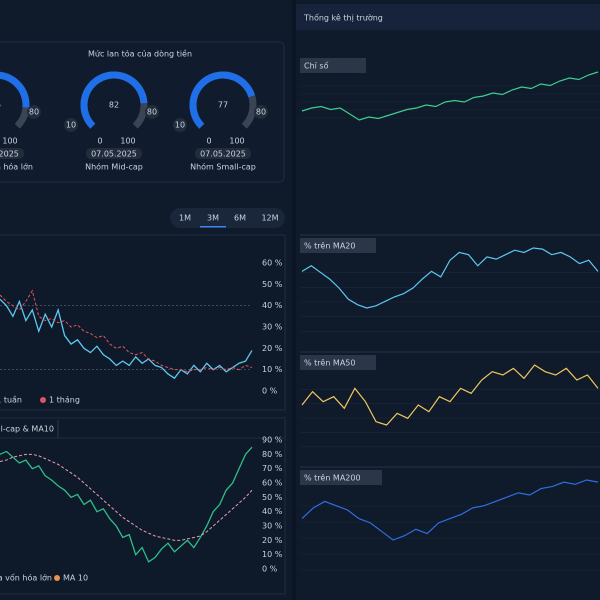 This screenshot has height=600, width=600. I want to click on gauge-name: Nhóm Vốn hóa lớn, so click(16, 167).